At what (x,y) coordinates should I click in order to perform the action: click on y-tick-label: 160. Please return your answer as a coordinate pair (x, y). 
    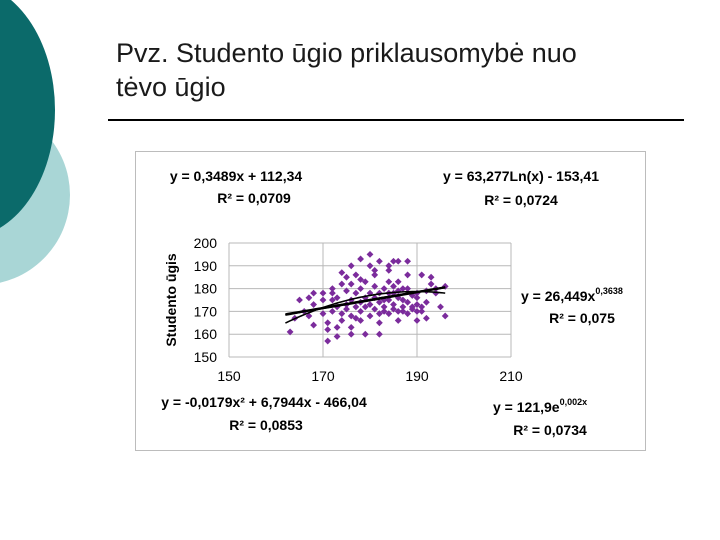
    Looking at the image, I should click on (206, 334).